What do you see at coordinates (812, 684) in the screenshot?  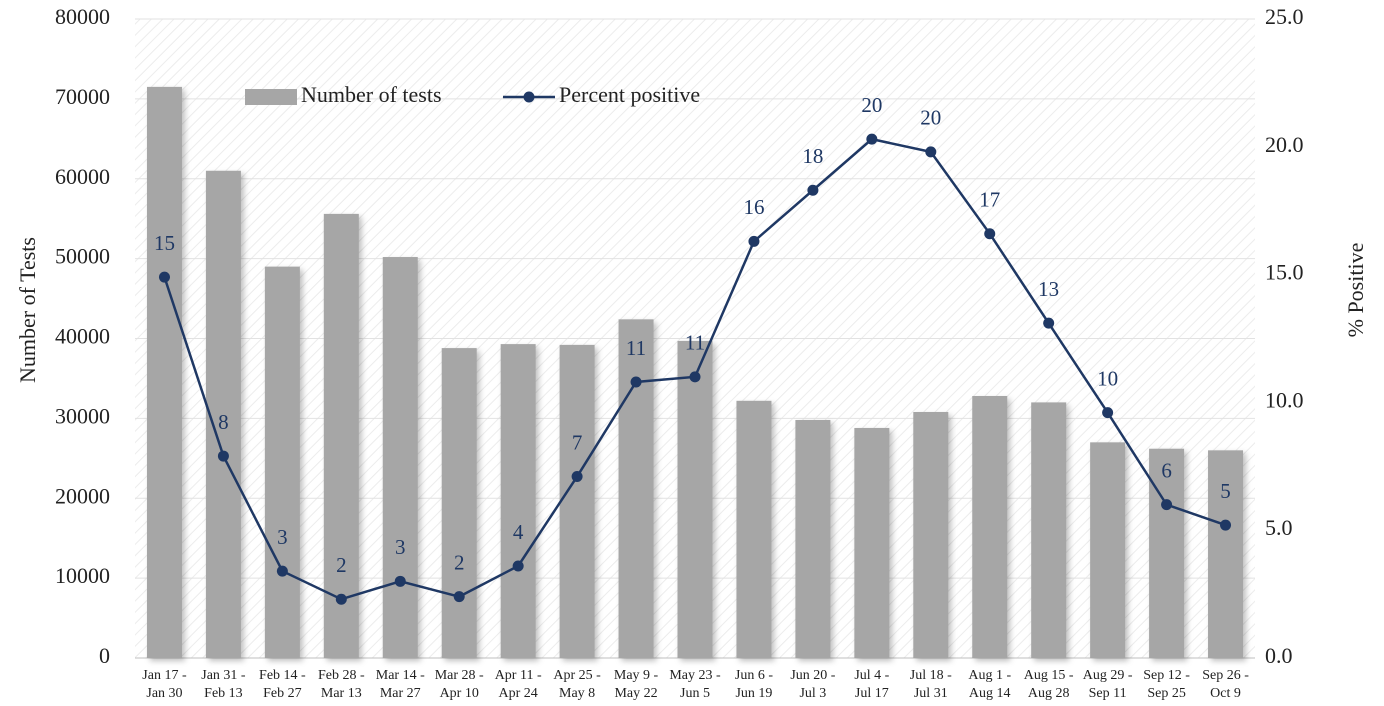 I see `x-tick-label: Jun 20 -Jul 3` at bounding box center [812, 684].